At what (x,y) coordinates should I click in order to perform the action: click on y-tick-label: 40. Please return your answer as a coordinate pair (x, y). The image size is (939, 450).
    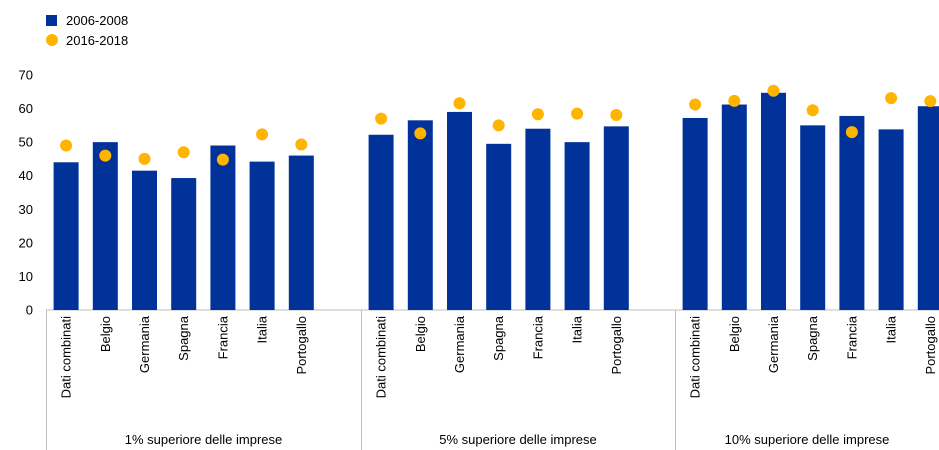
    Looking at the image, I should click on (26, 175).